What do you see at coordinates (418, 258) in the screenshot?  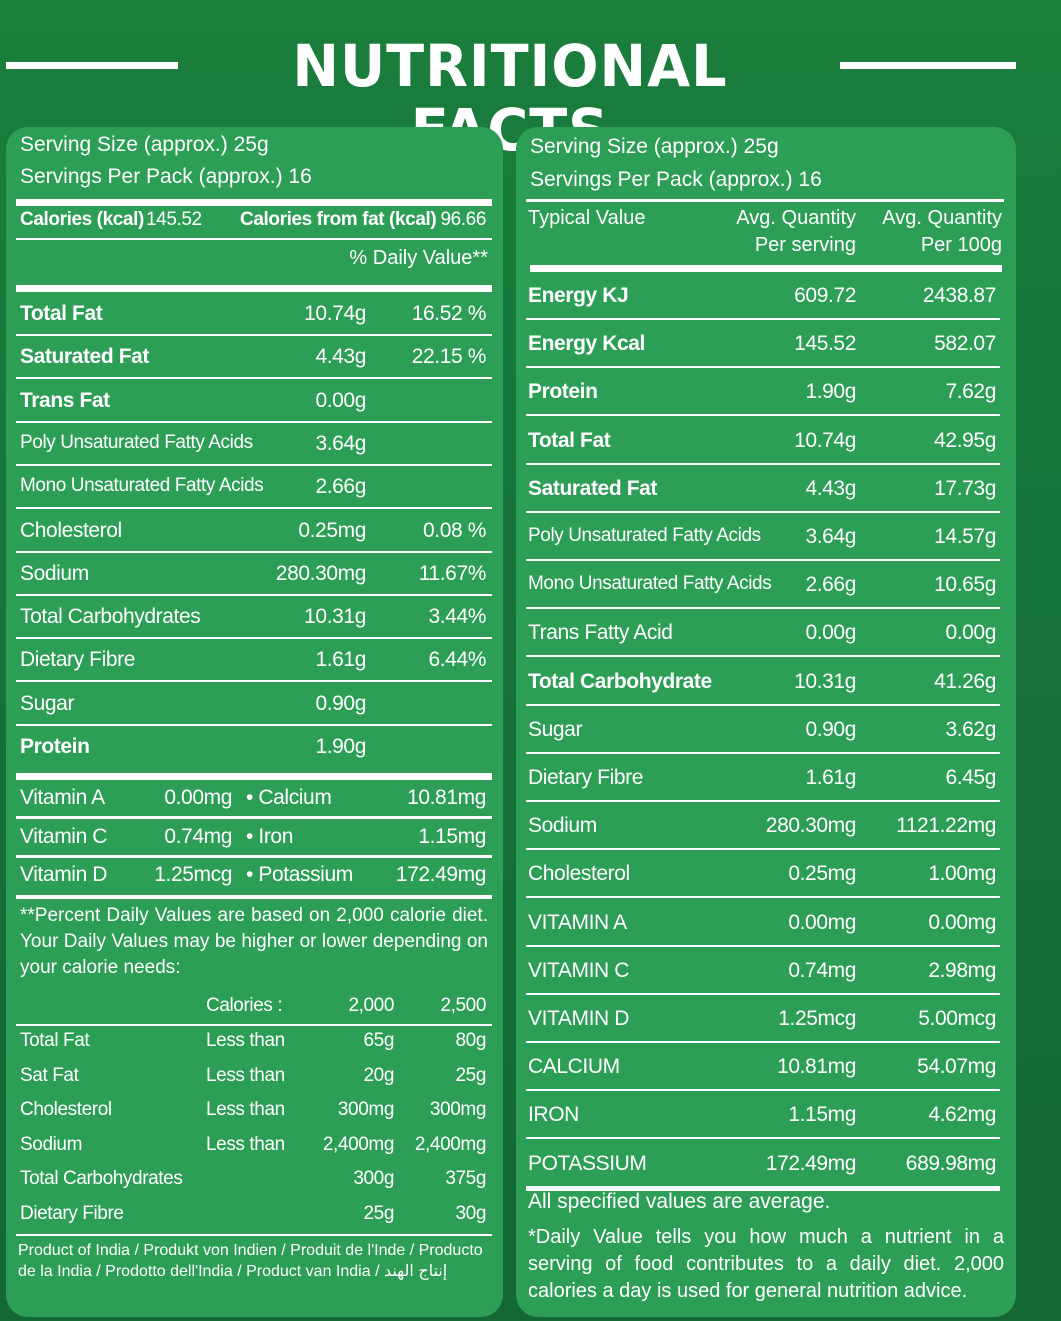 I see `daily-value-header: % Daily Value**` at bounding box center [418, 258].